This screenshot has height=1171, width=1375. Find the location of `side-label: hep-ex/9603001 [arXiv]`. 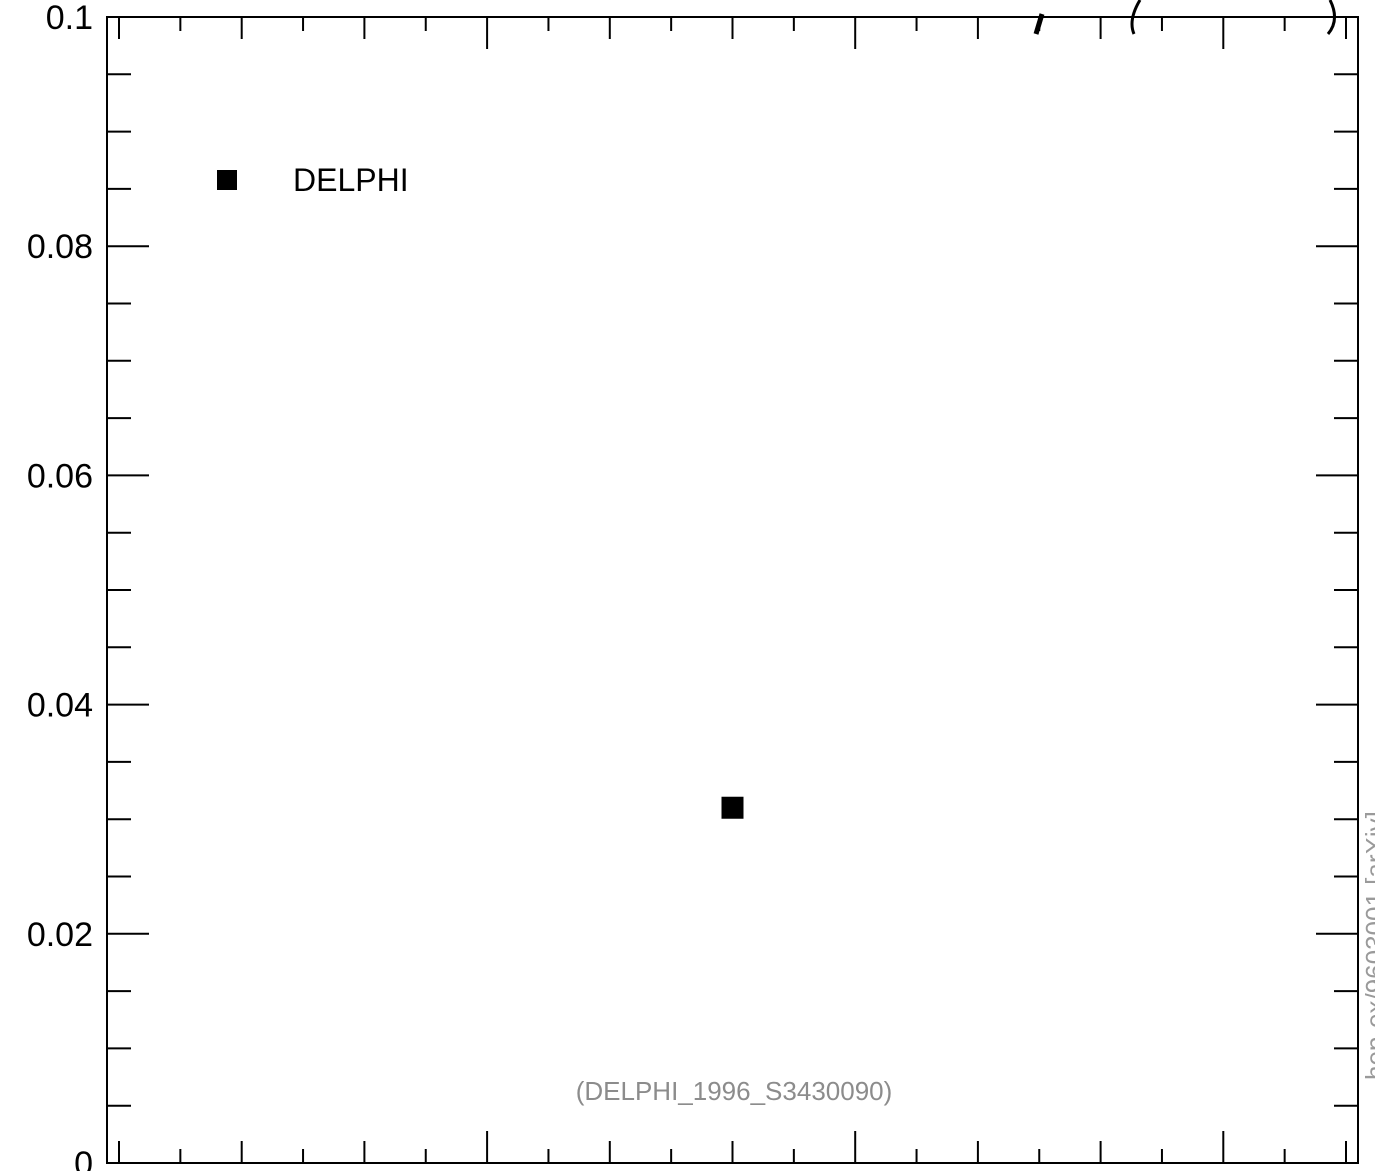

side-label: hep-ex/9603001 [arXiv] is located at coordinates (1367, 945).